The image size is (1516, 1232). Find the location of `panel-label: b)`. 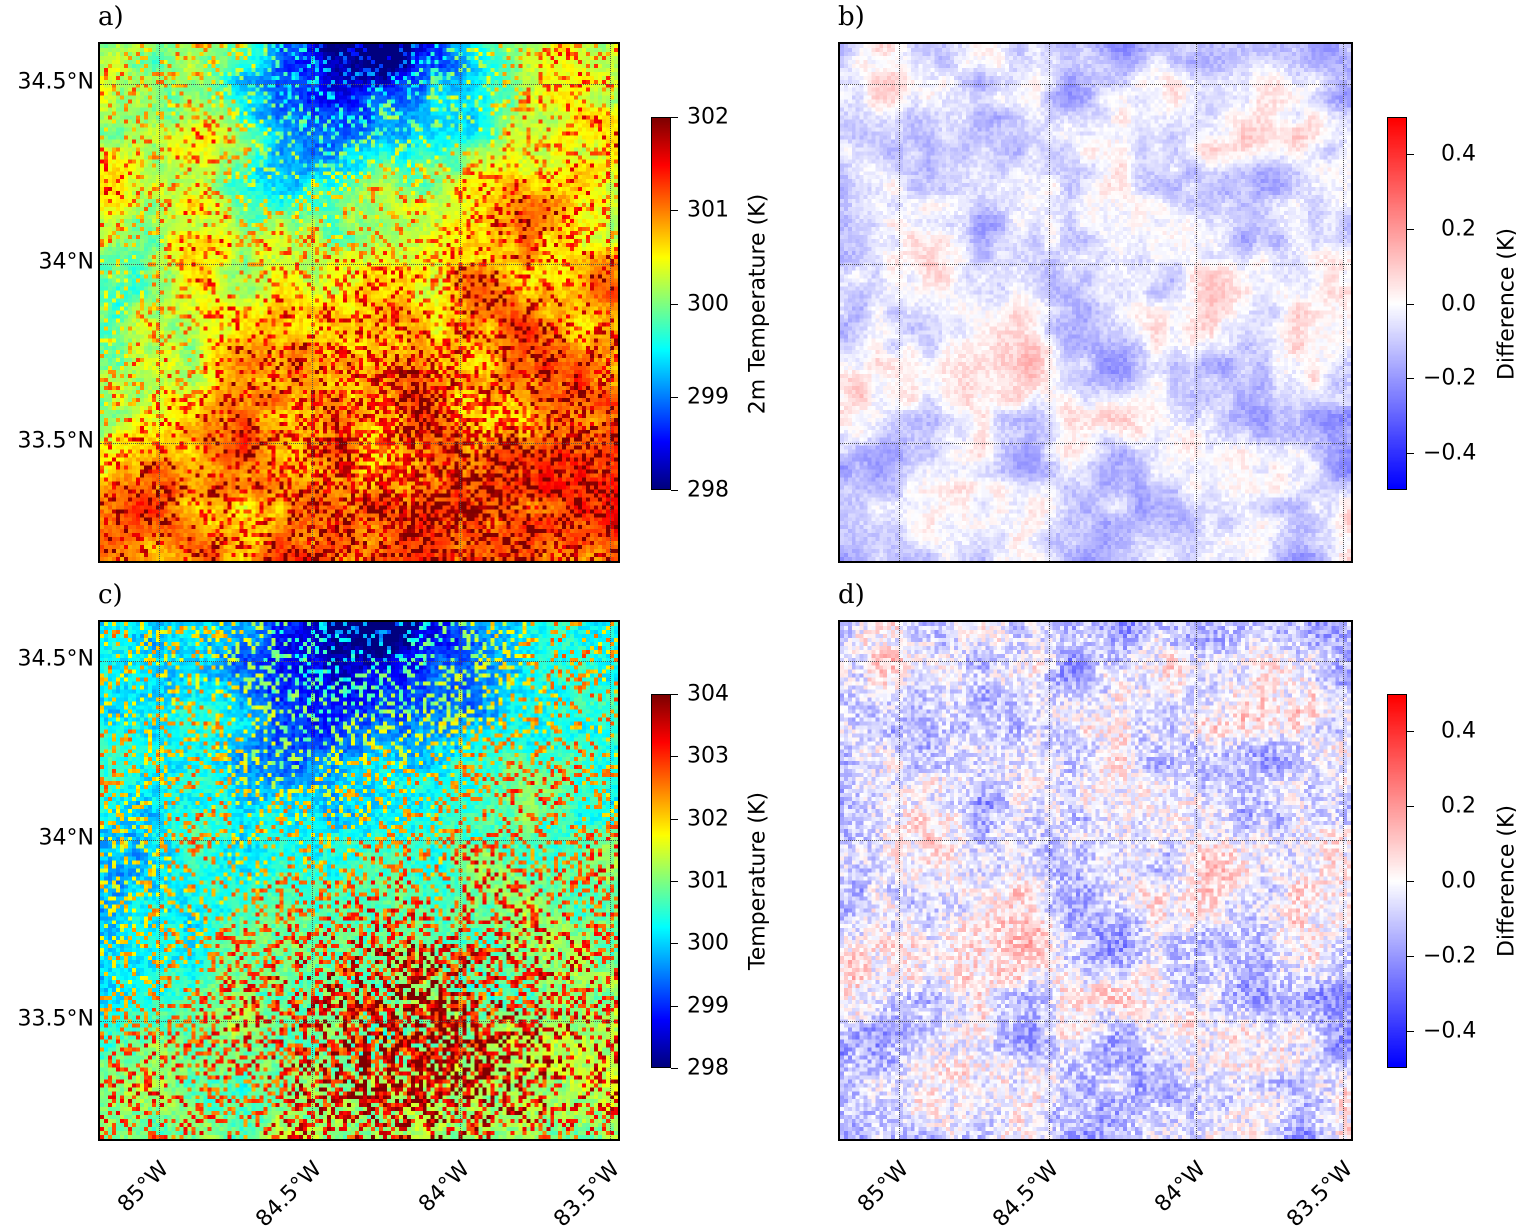

panel-label: b) is located at coordinates (851, 17).